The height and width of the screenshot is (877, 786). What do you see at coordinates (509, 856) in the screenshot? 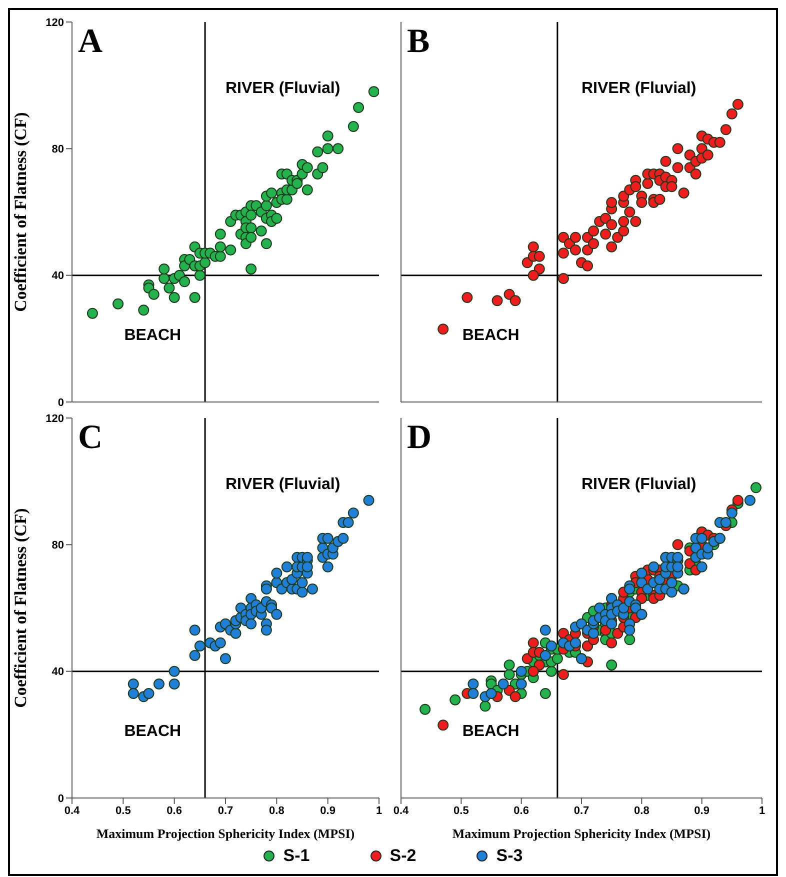
I see `legend-label: S-3` at bounding box center [509, 856].